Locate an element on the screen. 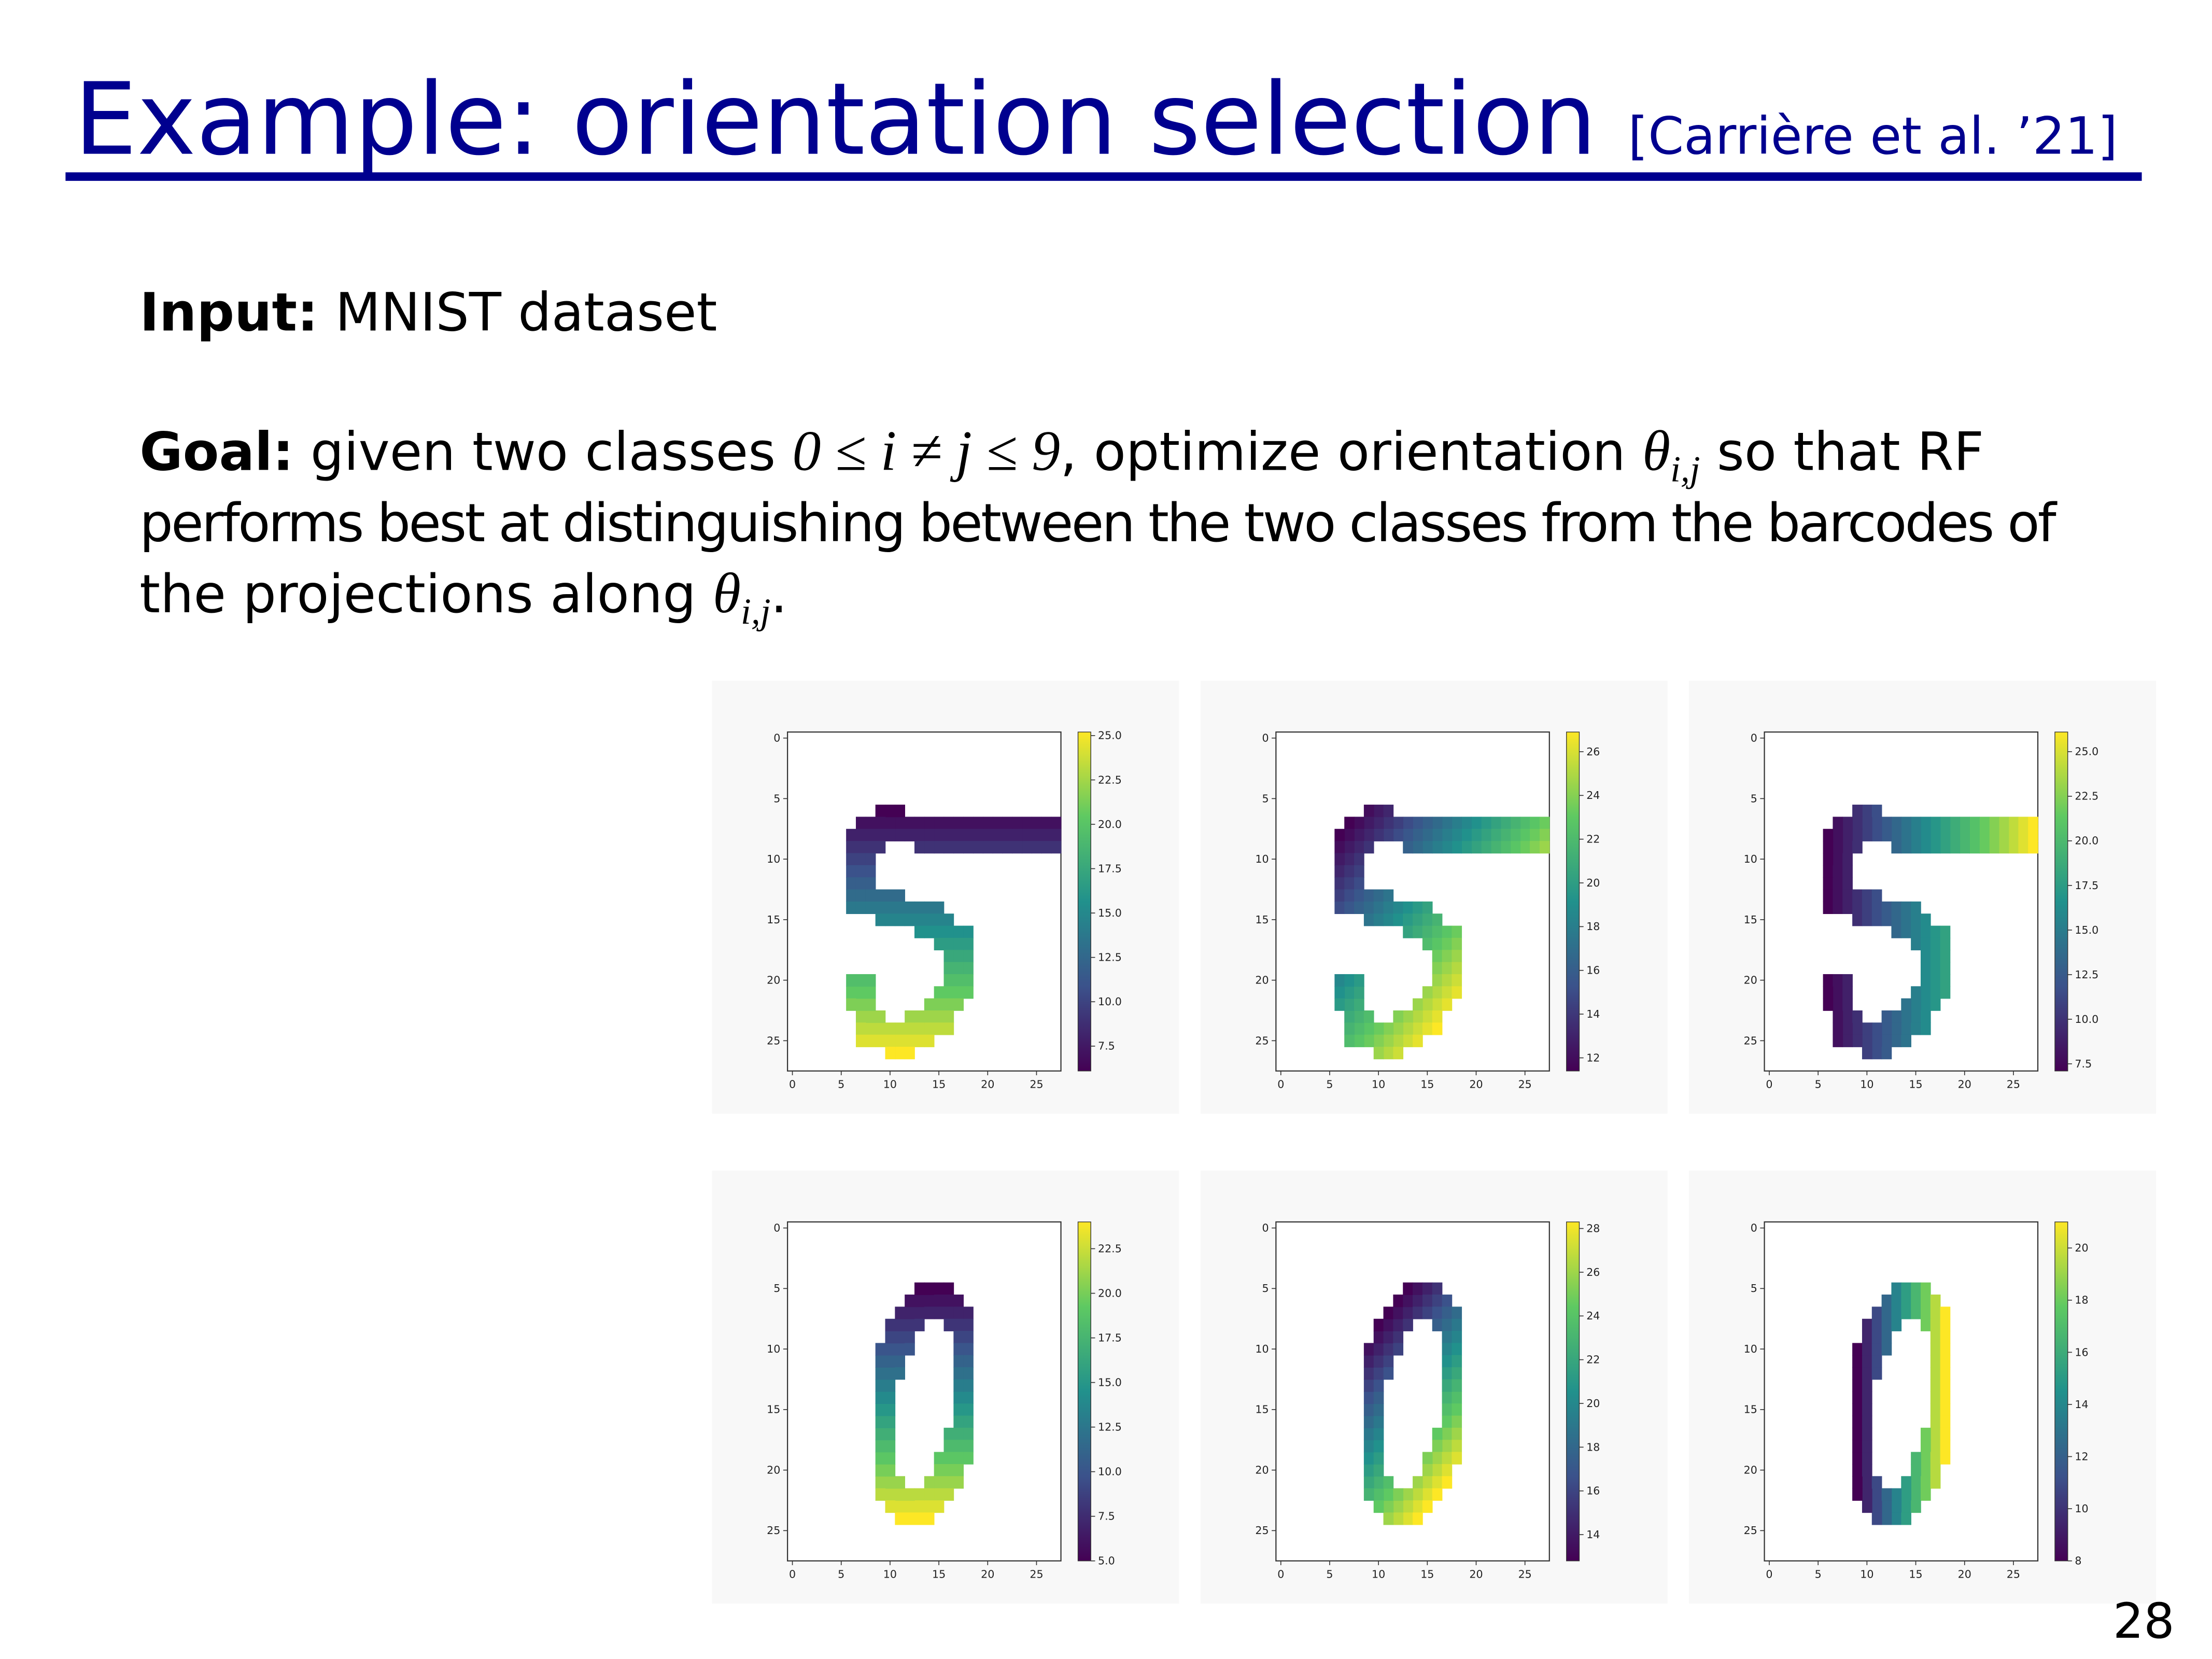 This screenshot has height=1659, width=2212. colorbar-tick-label: 12 is located at coordinates (2081, 1456).